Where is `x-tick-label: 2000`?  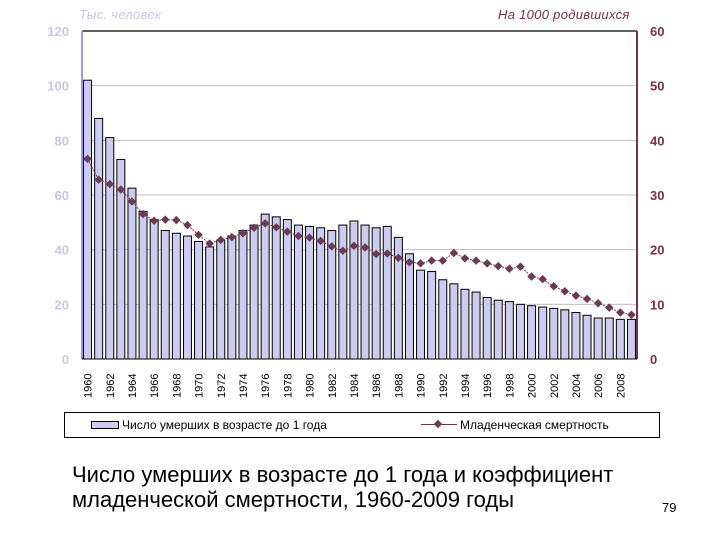 x-tick-label: 2000 is located at coordinates (533, 386).